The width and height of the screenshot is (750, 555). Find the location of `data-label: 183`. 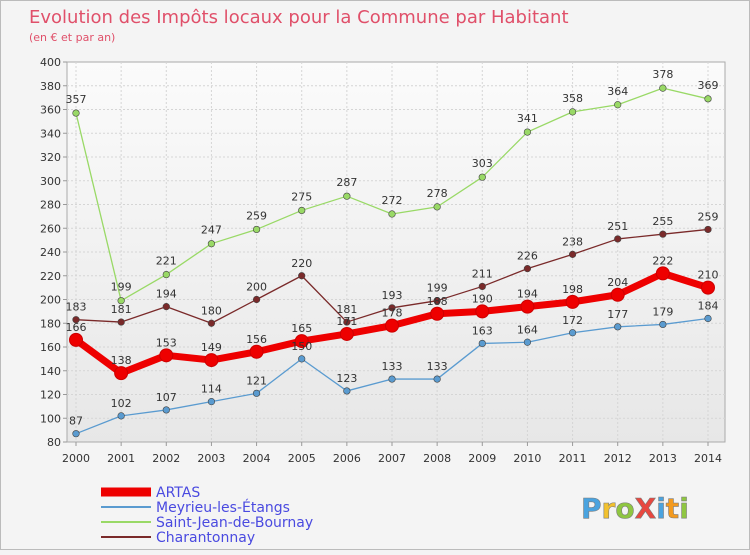

data-label: 183 is located at coordinates (76, 307).